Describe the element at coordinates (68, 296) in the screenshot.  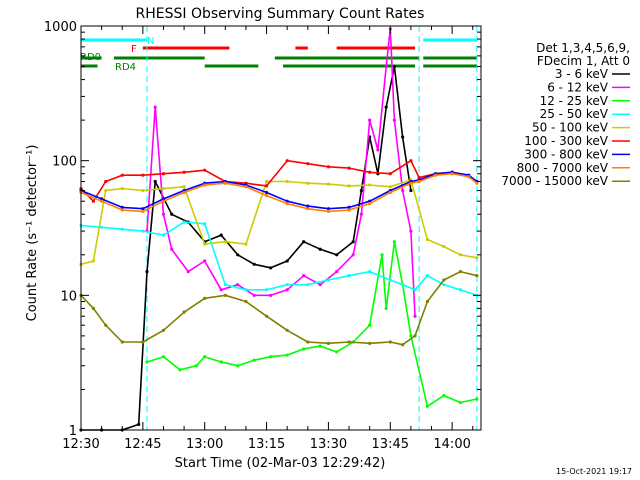
I see `y-tick-label: 10` at that location.